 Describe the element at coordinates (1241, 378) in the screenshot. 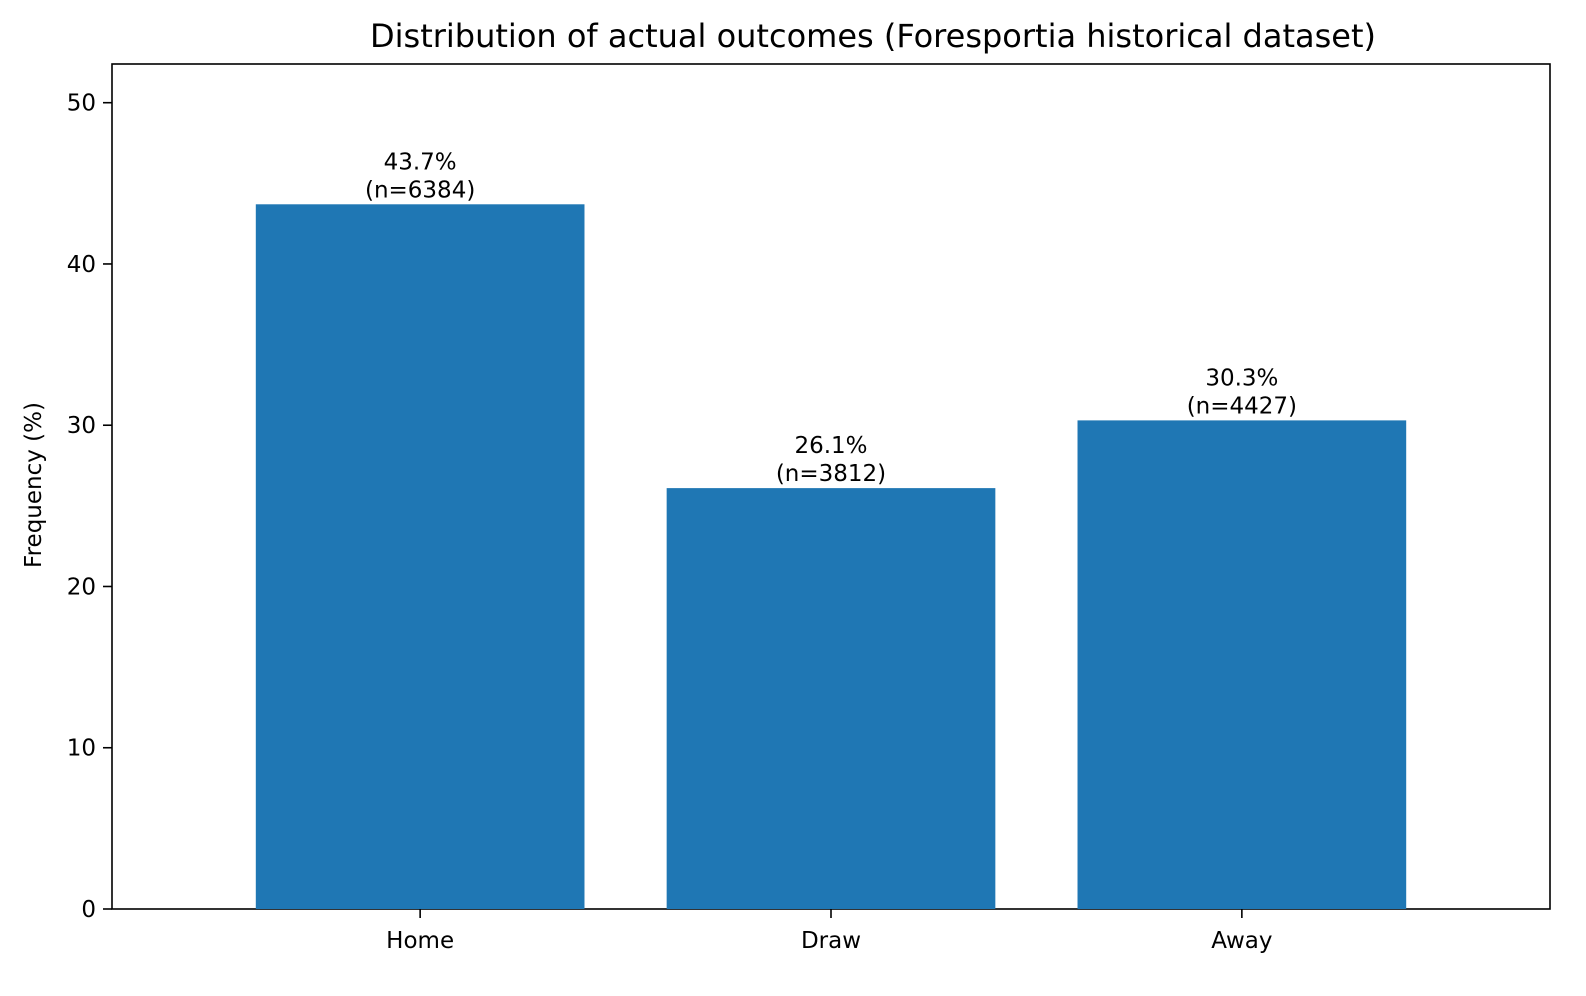

I see `bar-value-label: 30.3%` at that location.